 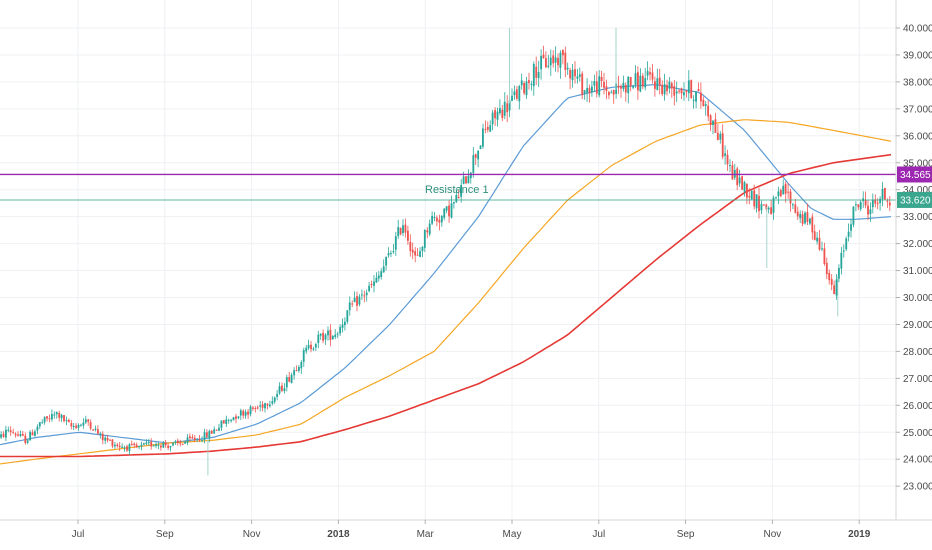 What do you see at coordinates (457, 190) in the screenshot?
I see `resistance-label: Resistance 1` at bounding box center [457, 190].